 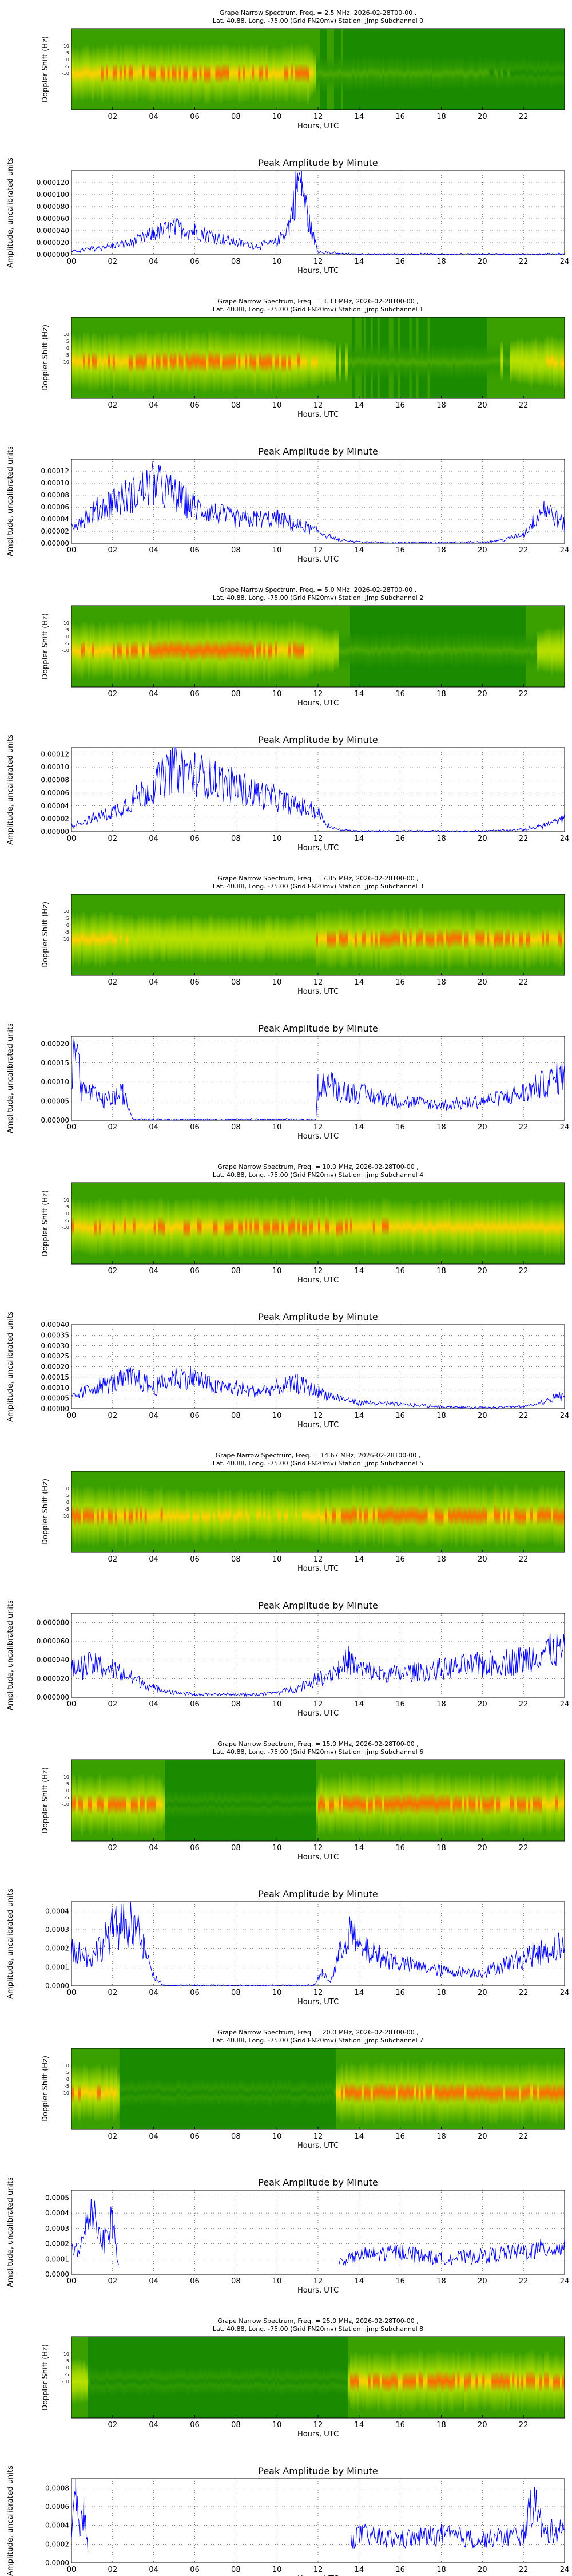 What do you see at coordinates (67, 918) in the screenshot?
I see `y-tick-label: 5` at bounding box center [67, 918].